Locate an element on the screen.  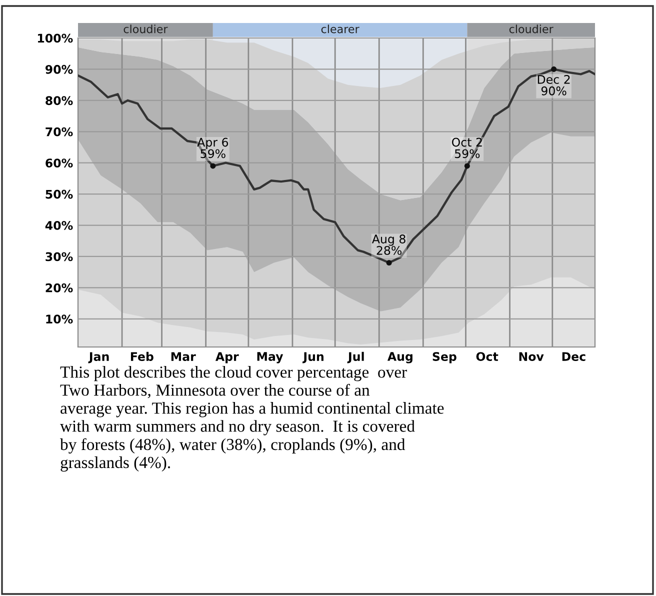
y-tick-label: 100% is located at coordinates (55, 38).